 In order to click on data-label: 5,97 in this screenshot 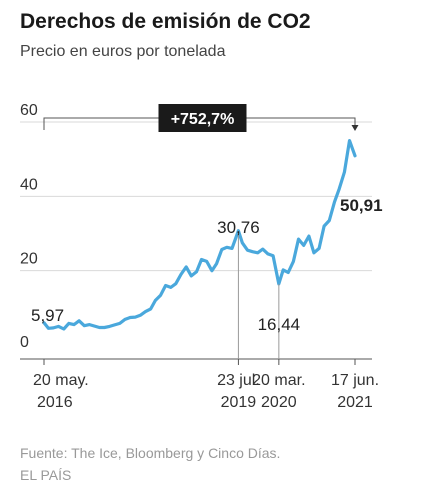, I will do `click(47, 315)`.